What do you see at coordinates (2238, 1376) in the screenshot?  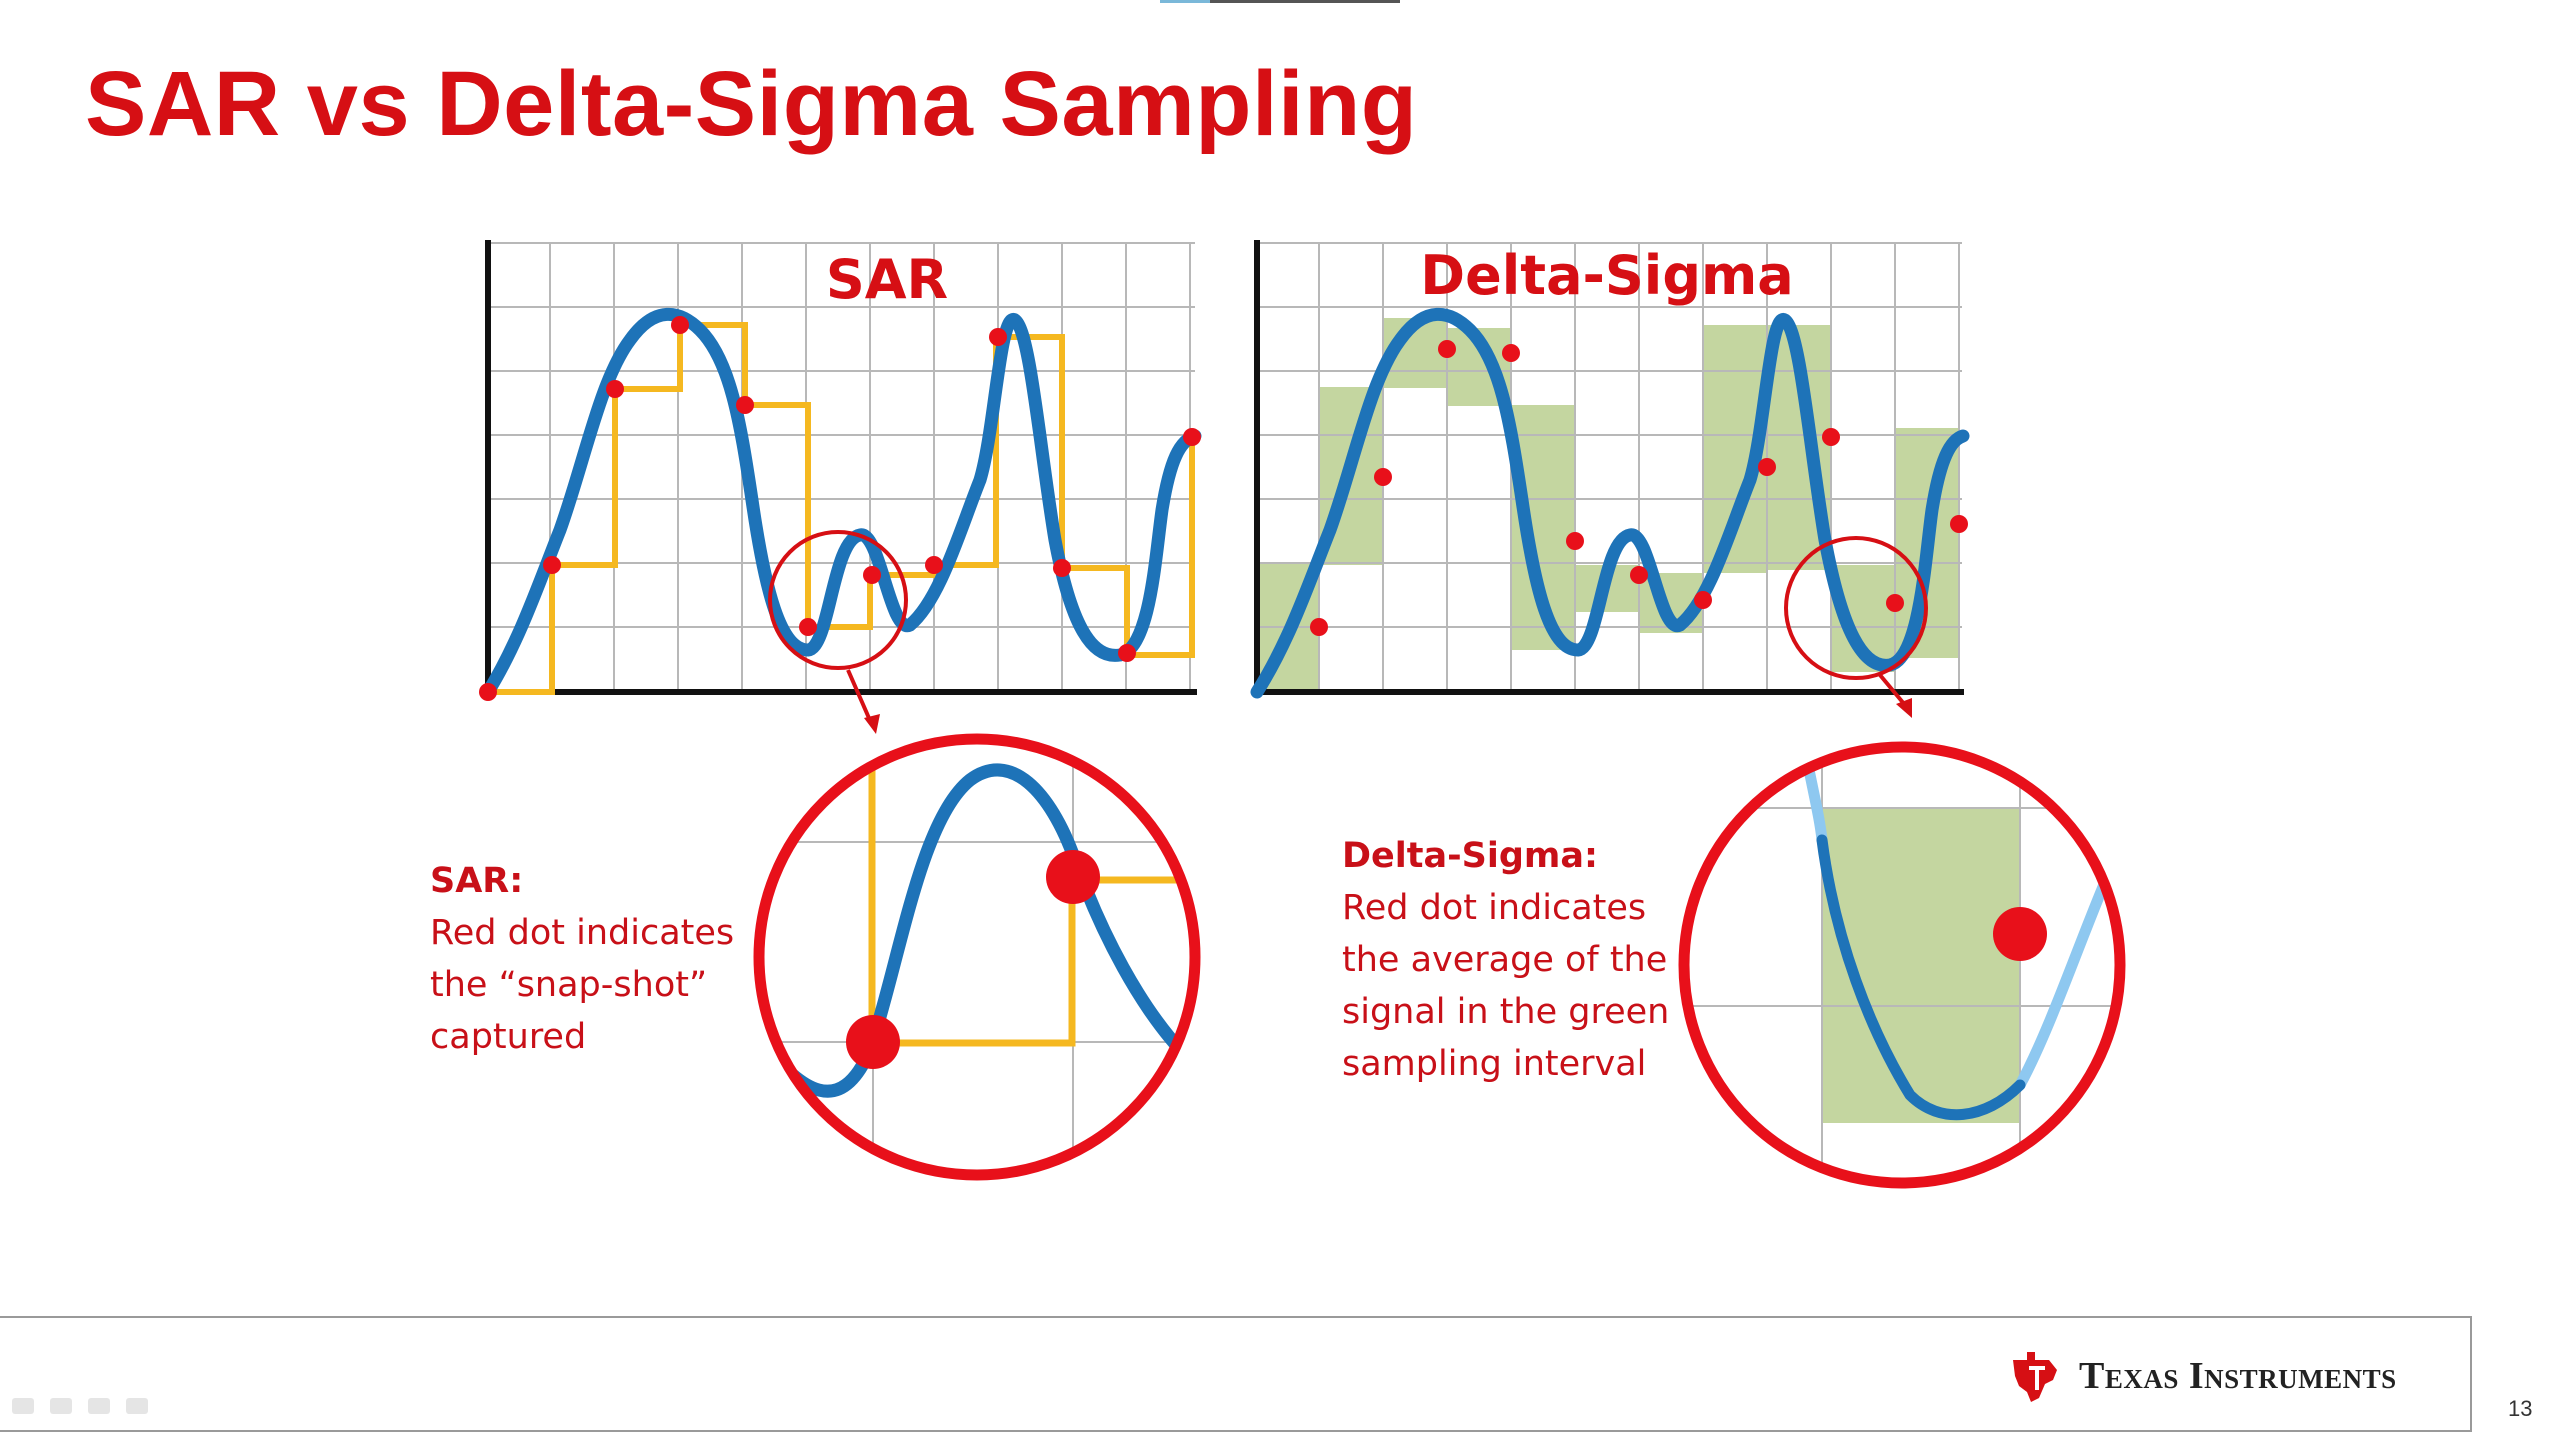 I see `ti-wordmark: Texas Instruments` at bounding box center [2238, 1376].